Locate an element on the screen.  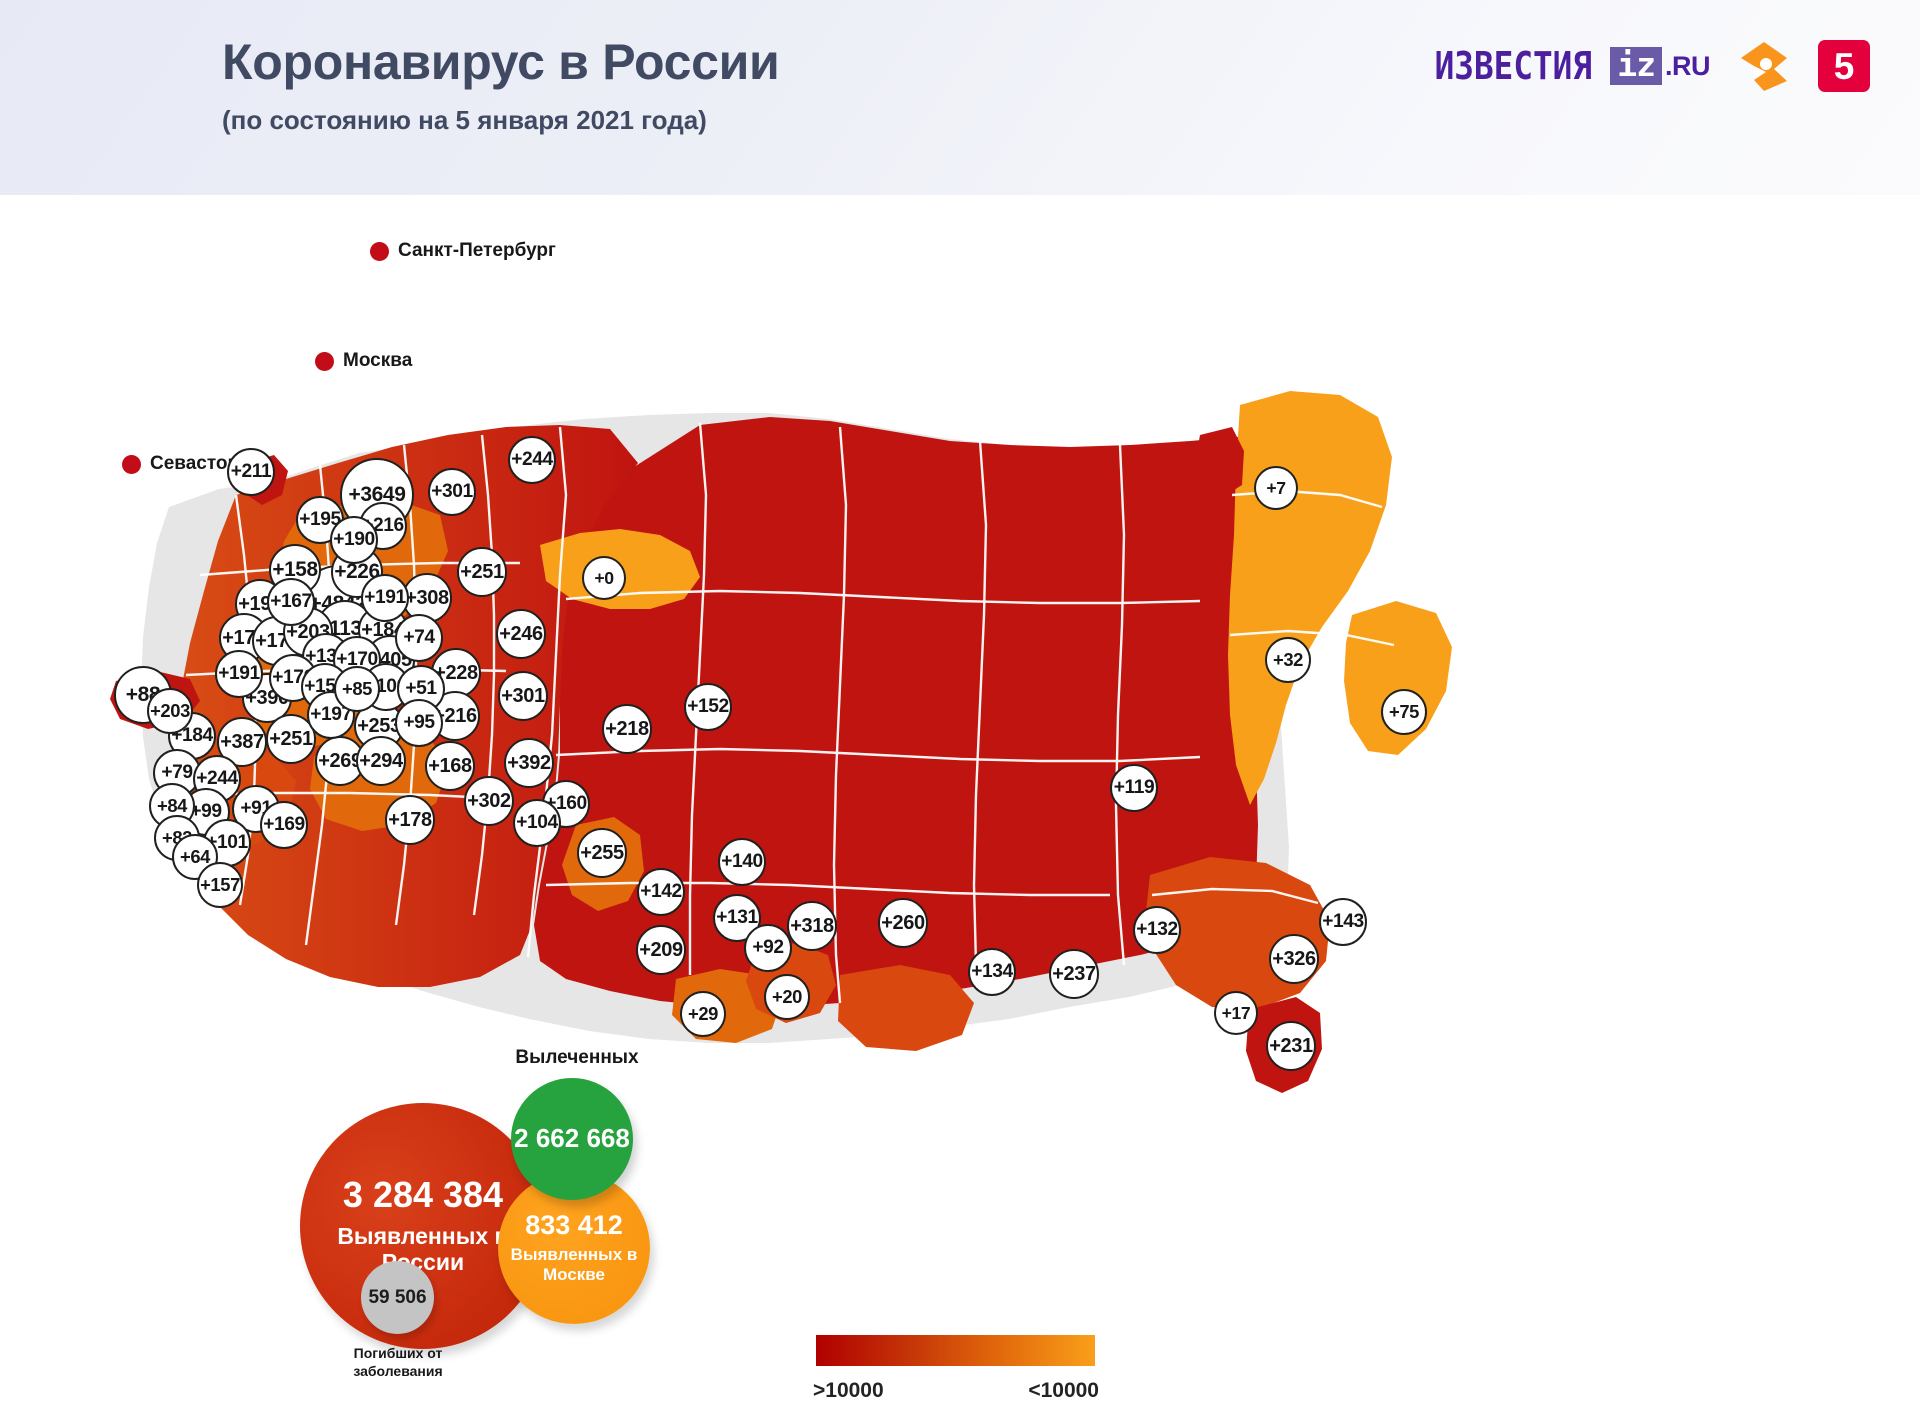
map-marker-value: +75 is located at coordinates (1404, 711).